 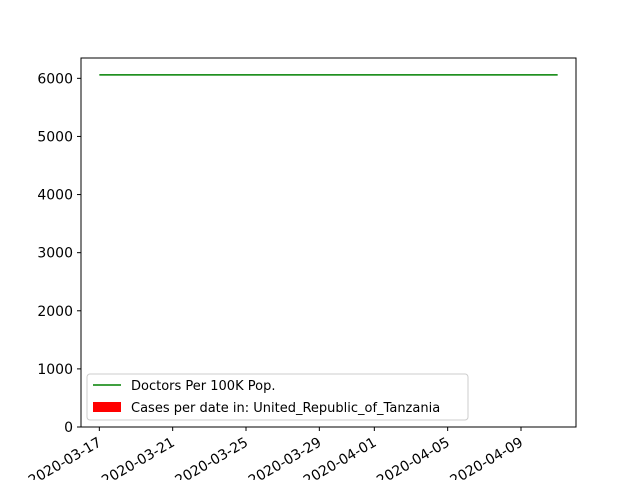 I want to click on y-tick-label: 5000, so click(x=55, y=137).